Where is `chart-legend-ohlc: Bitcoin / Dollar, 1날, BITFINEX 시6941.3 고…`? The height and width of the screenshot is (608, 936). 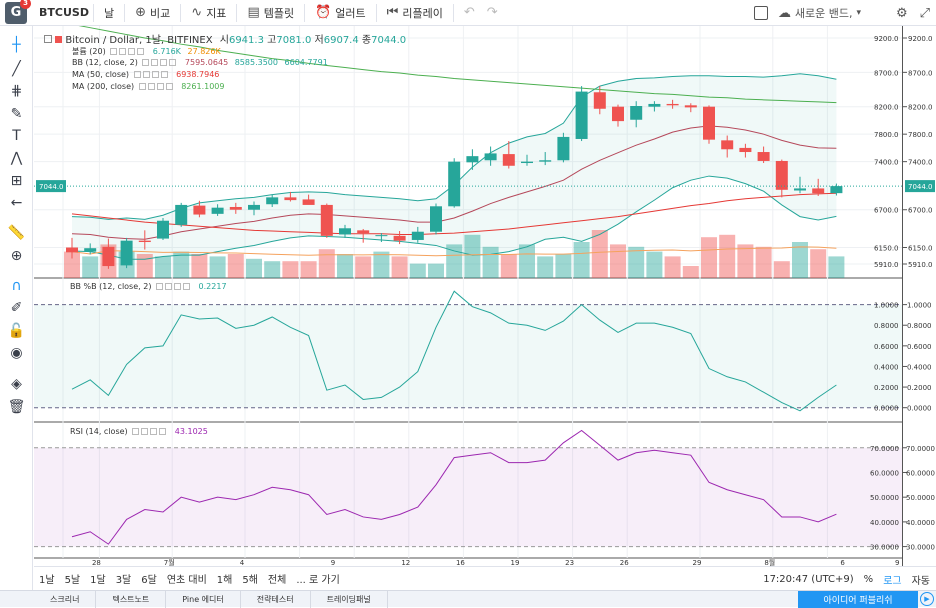
chart-legend-ohlc: Bitcoin / Dollar, 1날, BITFINEX 시6941.3 고… is located at coordinates (225, 38).